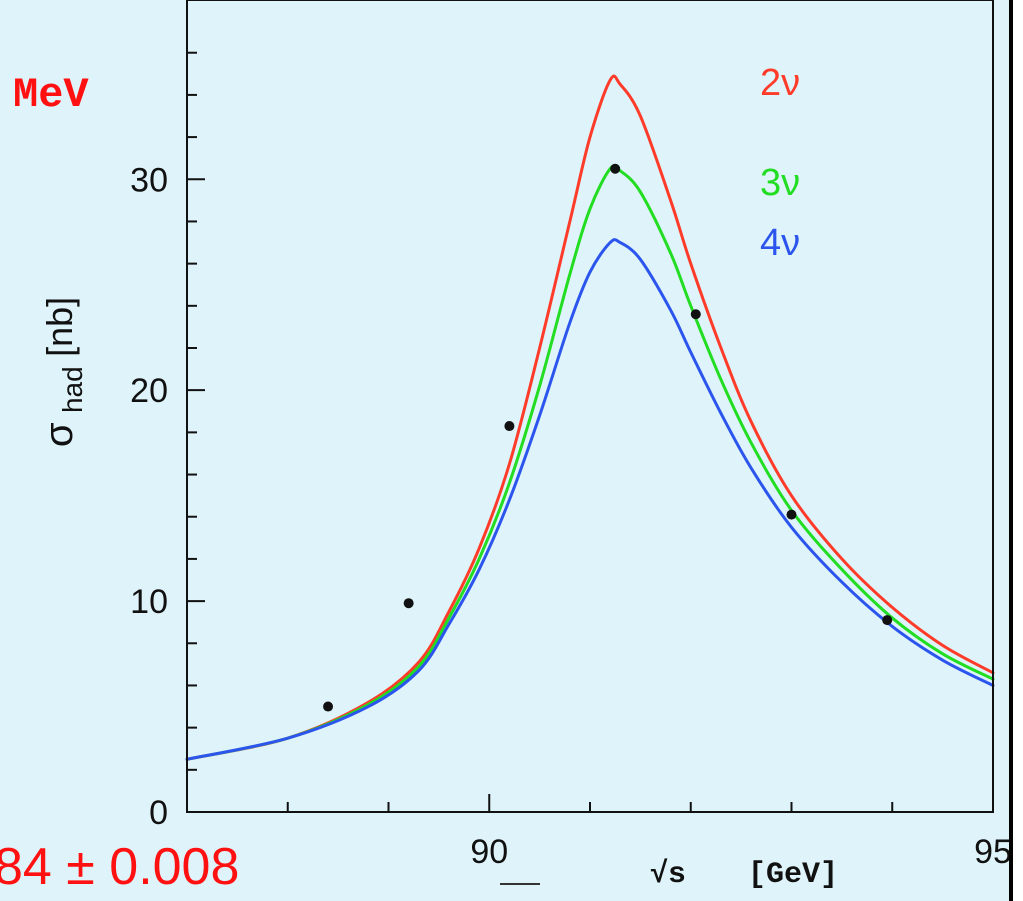 The height and width of the screenshot is (901, 1023). What do you see at coordinates (59, 327) in the screenshot?
I see `y-axis-label-unit: [nb]` at bounding box center [59, 327].